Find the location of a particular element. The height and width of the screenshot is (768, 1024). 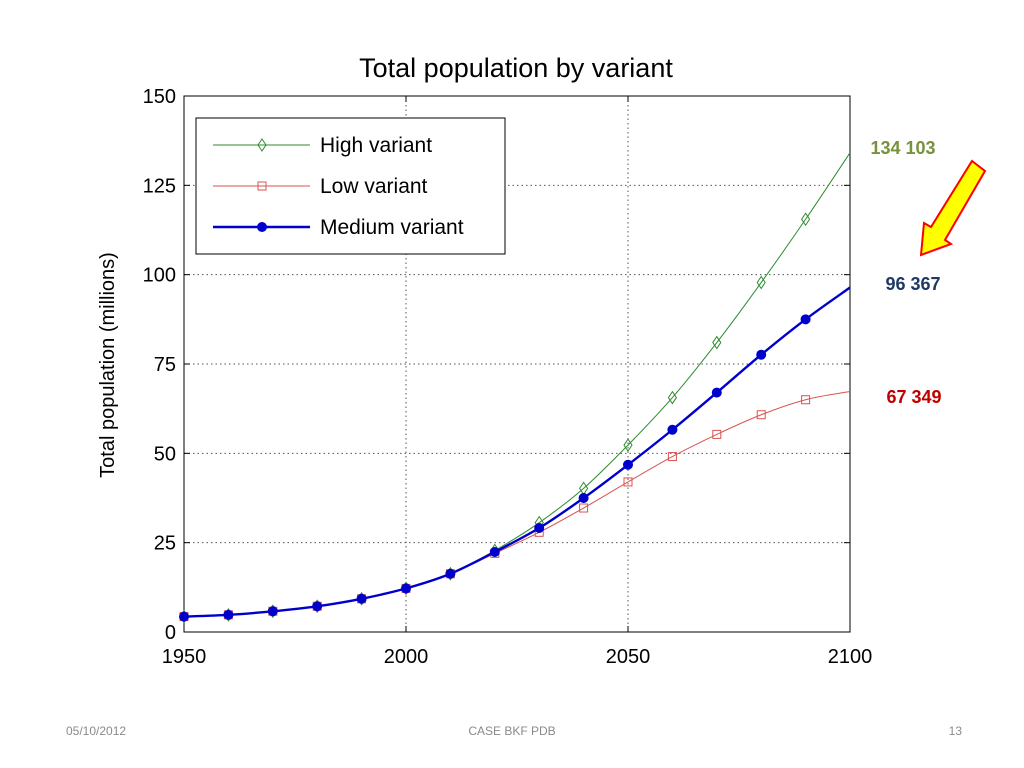

y-tick-label: 150 is located at coordinates (159, 97).